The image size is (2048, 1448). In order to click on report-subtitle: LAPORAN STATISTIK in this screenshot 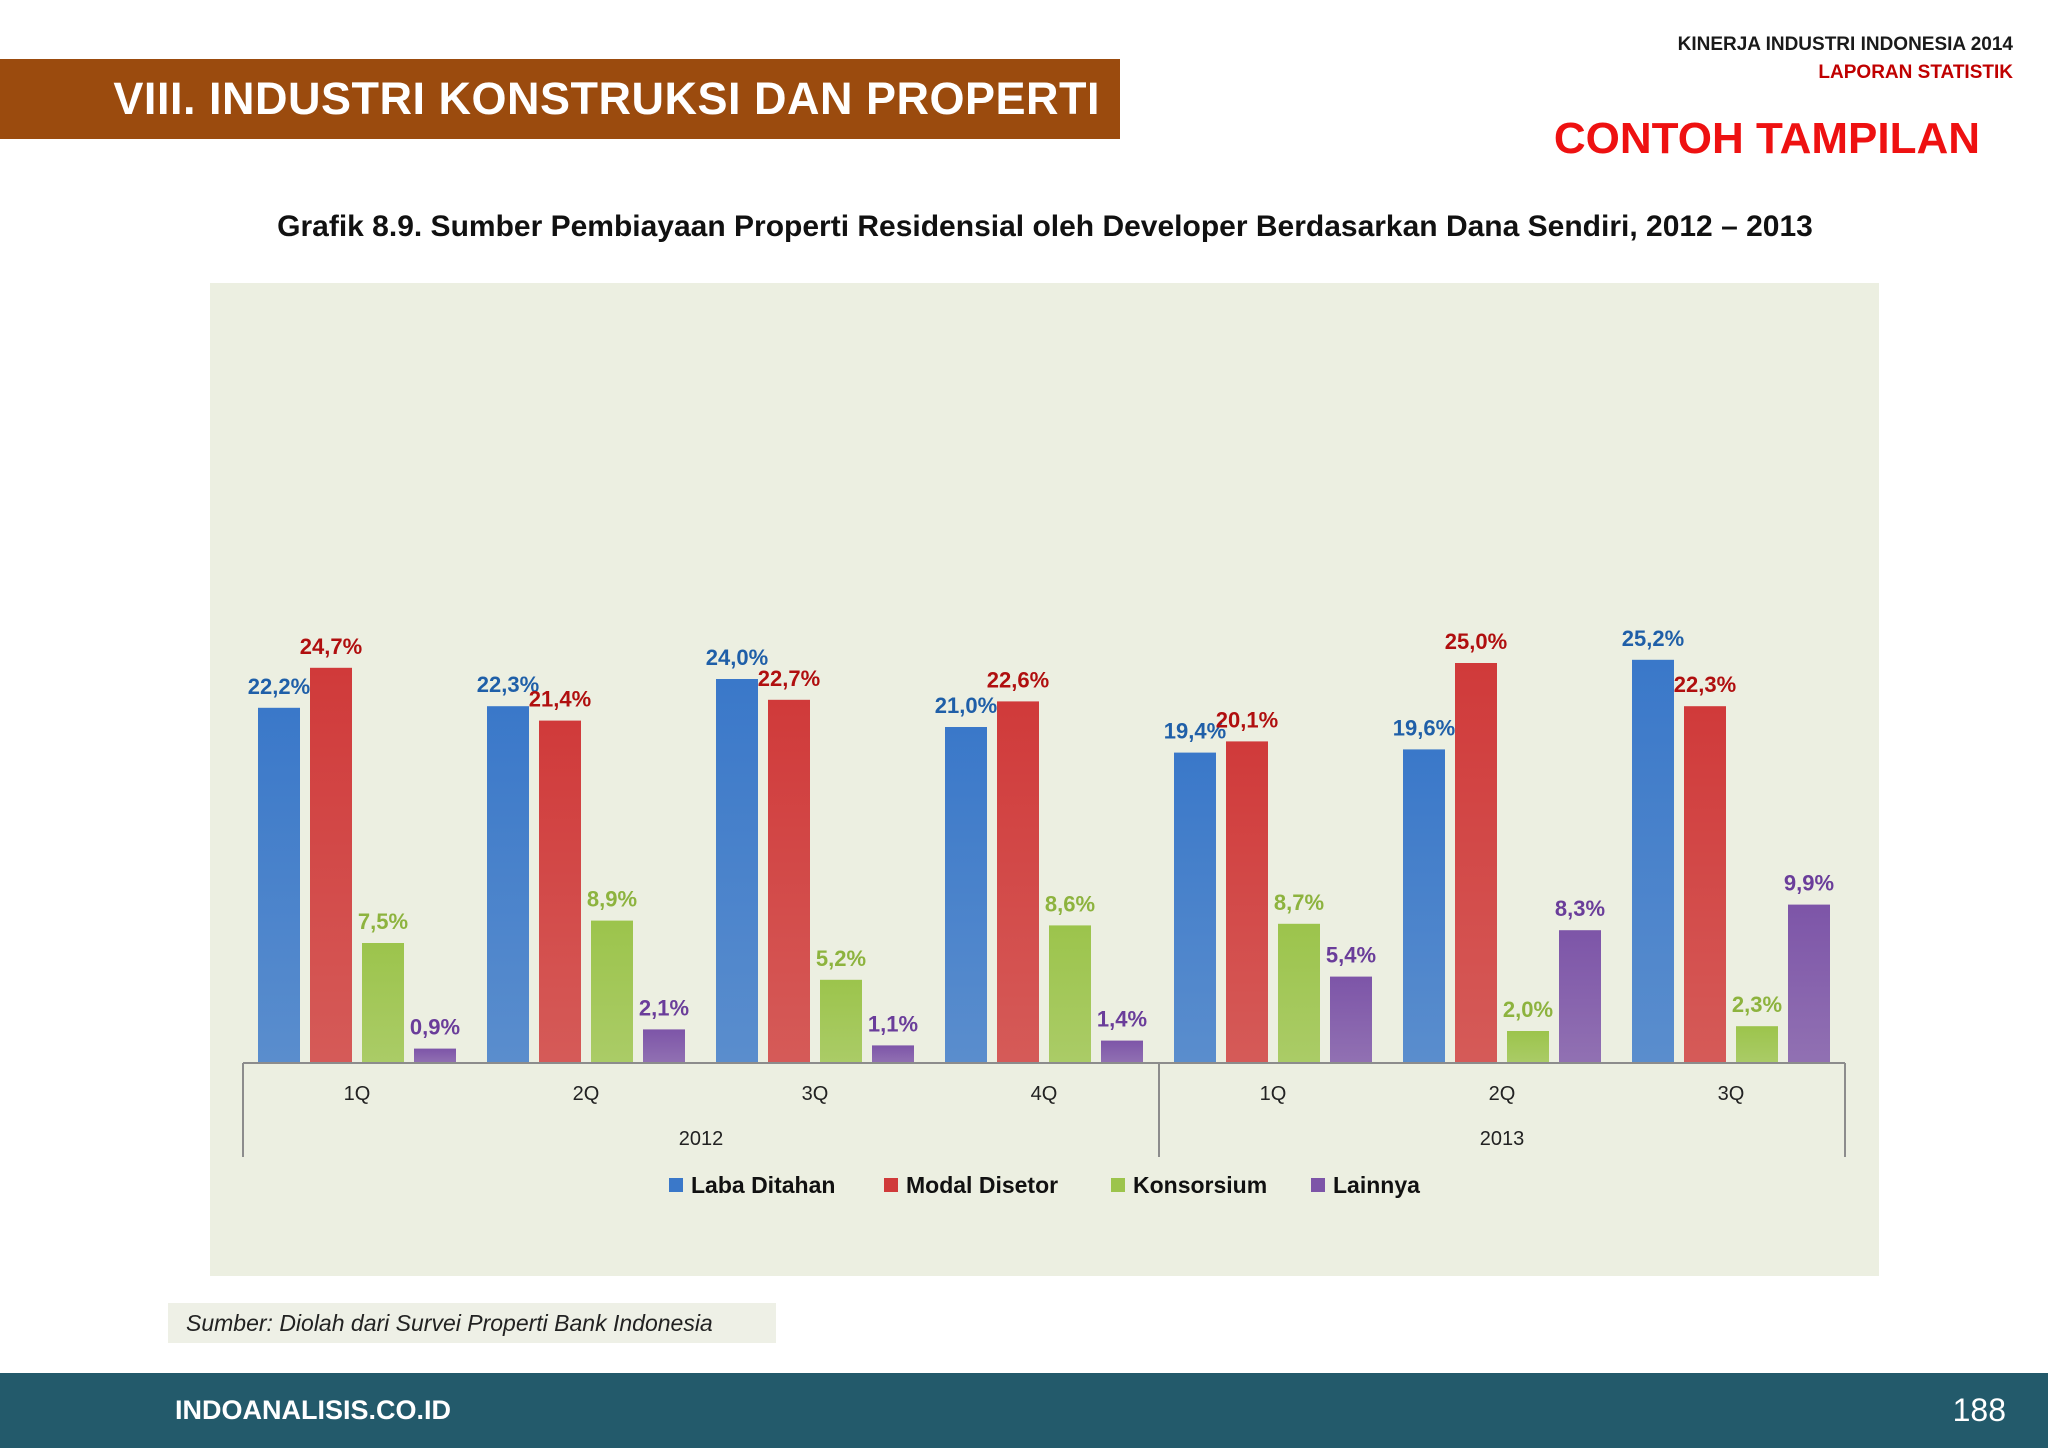, I will do `click(1915, 72)`.